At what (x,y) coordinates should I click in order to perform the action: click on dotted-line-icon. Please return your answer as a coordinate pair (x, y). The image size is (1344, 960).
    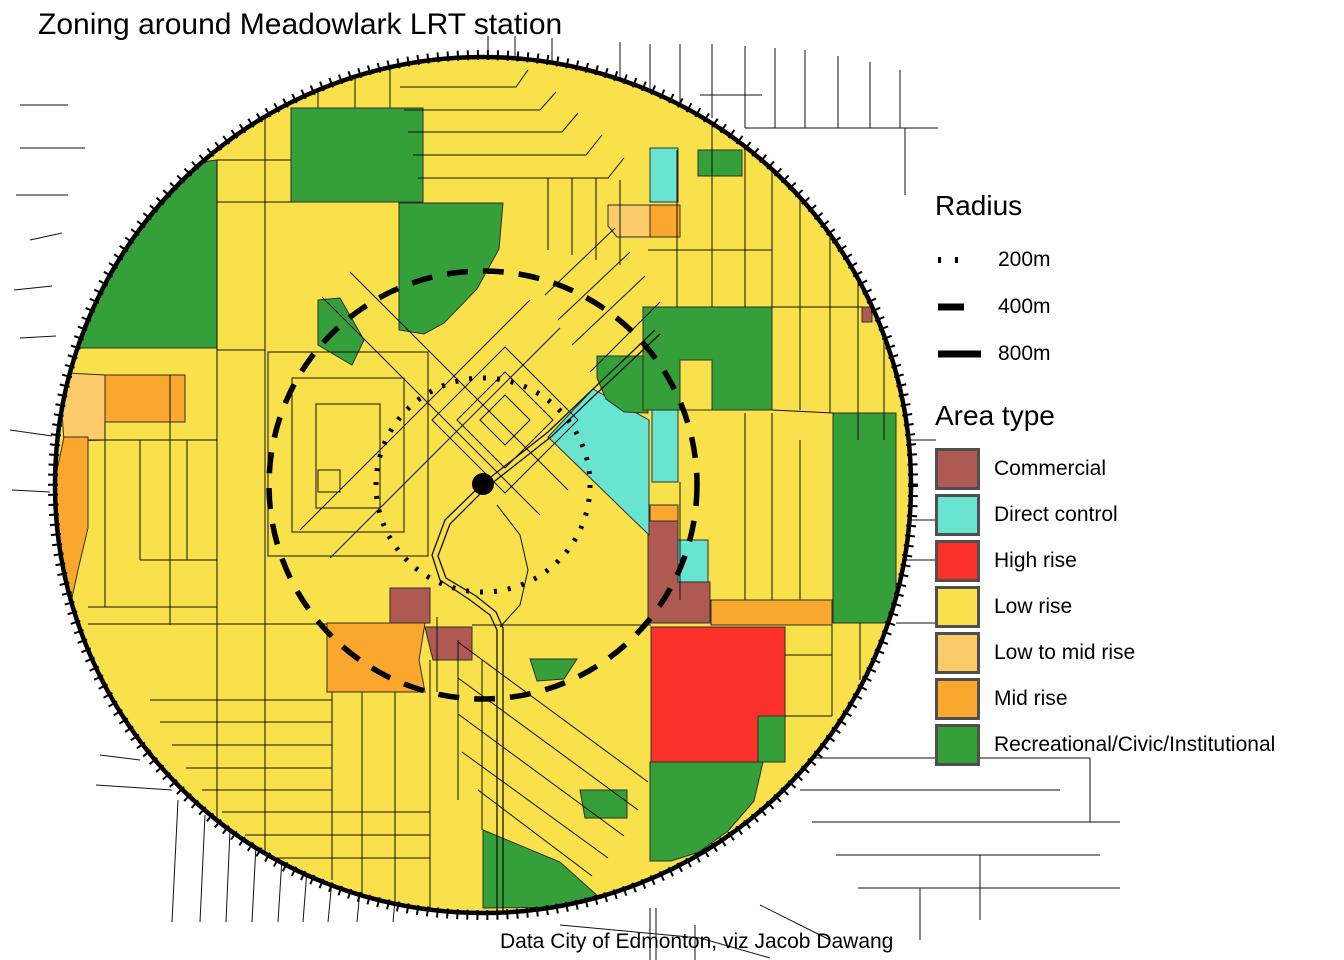
    Looking at the image, I should click on (951, 259).